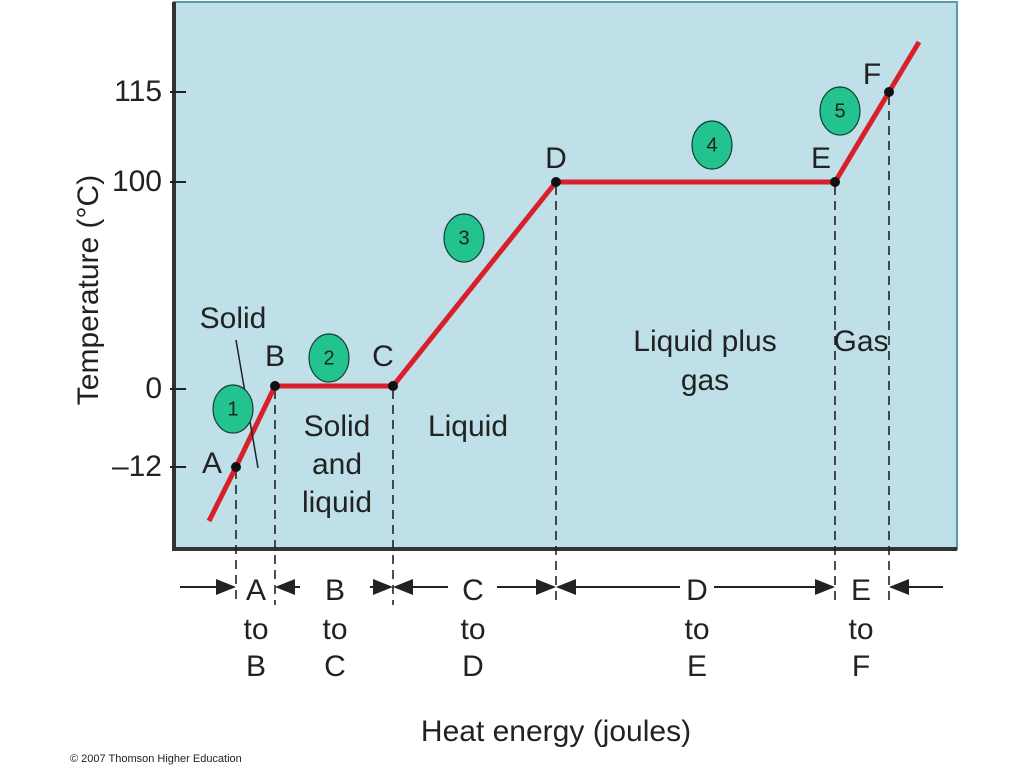 The image size is (1024, 768). Describe the element at coordinates (468, 426) in the screenshot. I see `region-label: Liquid` at that location.